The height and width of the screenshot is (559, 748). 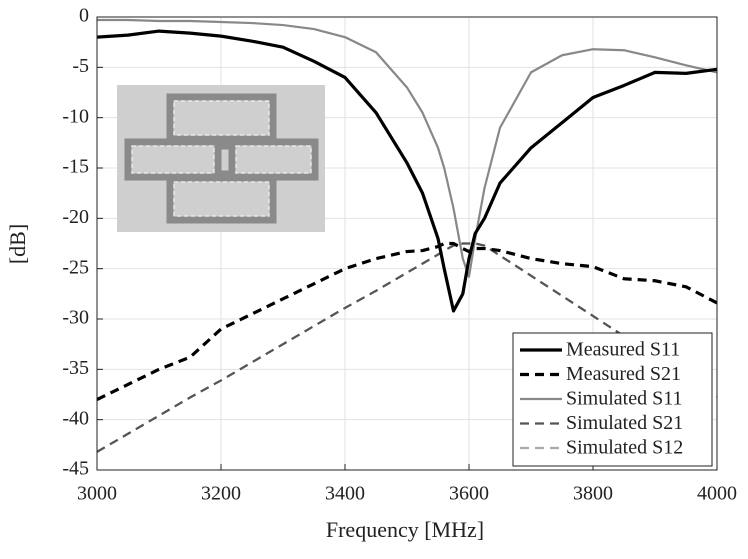 What do you see at coordinates (623, 374) in the screenshot?
I see `legend-label: Measured S21` at bounding box center [623, 374].